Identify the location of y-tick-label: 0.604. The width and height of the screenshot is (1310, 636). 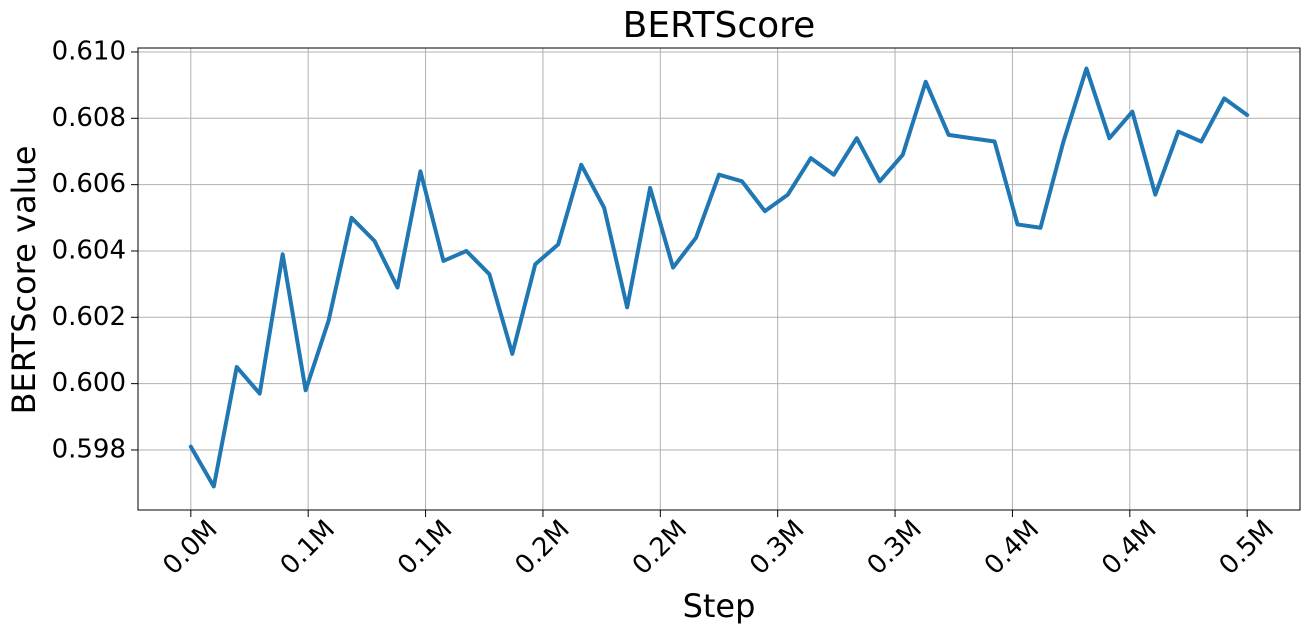
(89, 250).